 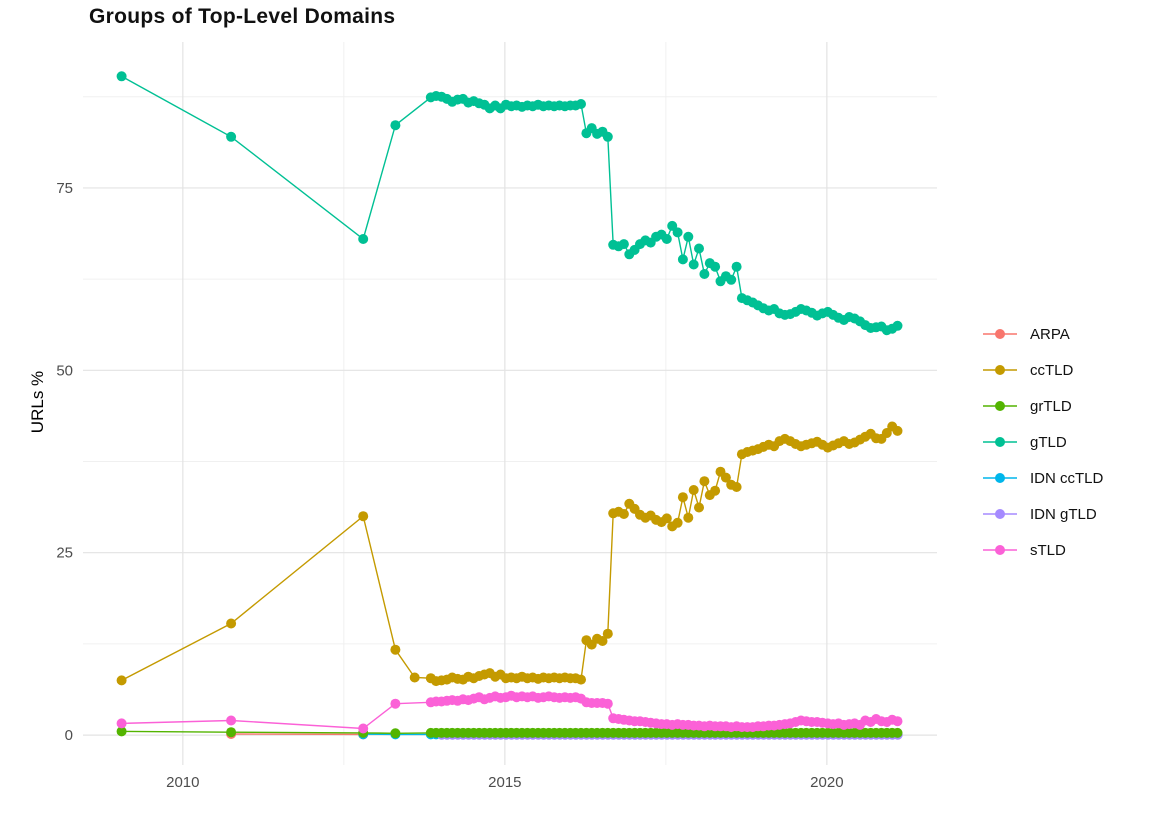 I want to click on legend-label: grTLD, so click(x=1051, y=406).